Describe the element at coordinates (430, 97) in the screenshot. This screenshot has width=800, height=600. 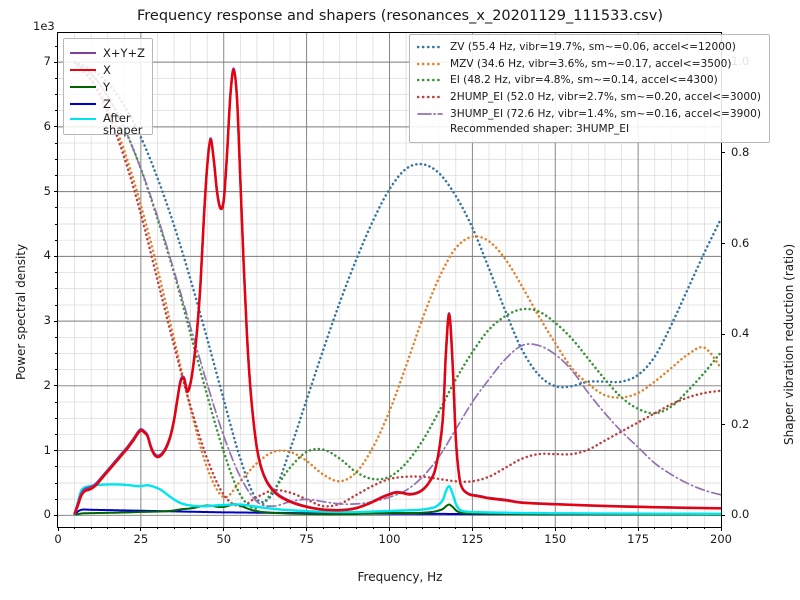
I see `legend-swatch-2hump_ei` at that location.